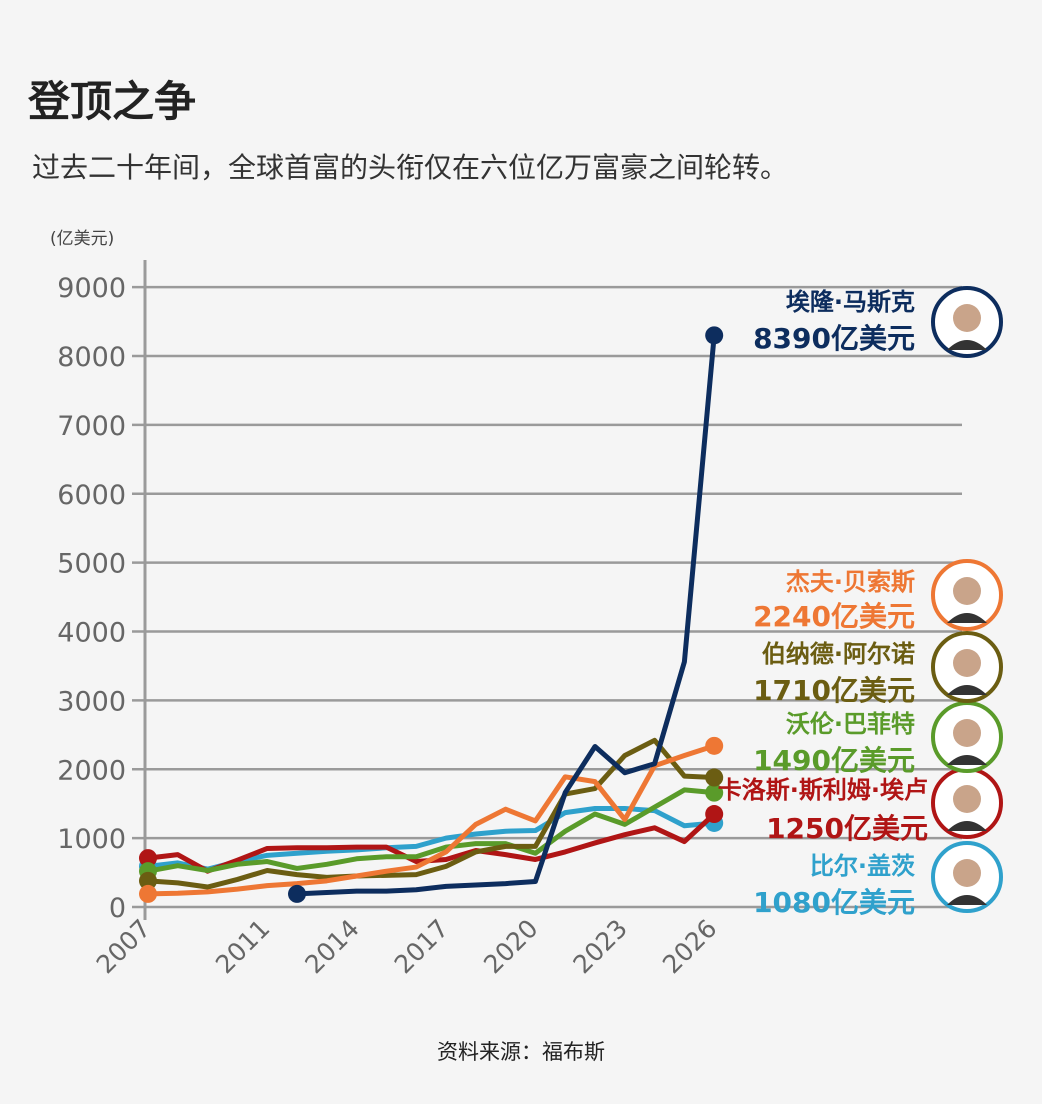 This screenshot has width=1042, height=1104. Describe the element at coordinates (91, 495) in the screenshot. I see `y-tick-label: 6000` at that location.